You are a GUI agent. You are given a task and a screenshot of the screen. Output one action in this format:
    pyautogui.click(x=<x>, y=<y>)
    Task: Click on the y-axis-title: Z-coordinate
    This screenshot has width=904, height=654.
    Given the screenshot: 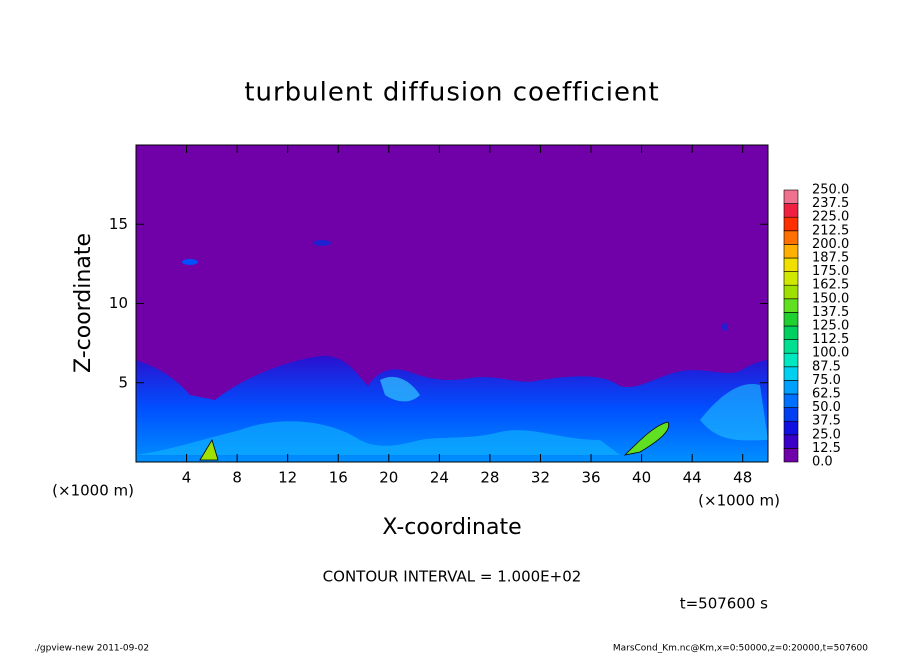 What is the action you would take?
    pyautogui.click(x=83, y=303)
    